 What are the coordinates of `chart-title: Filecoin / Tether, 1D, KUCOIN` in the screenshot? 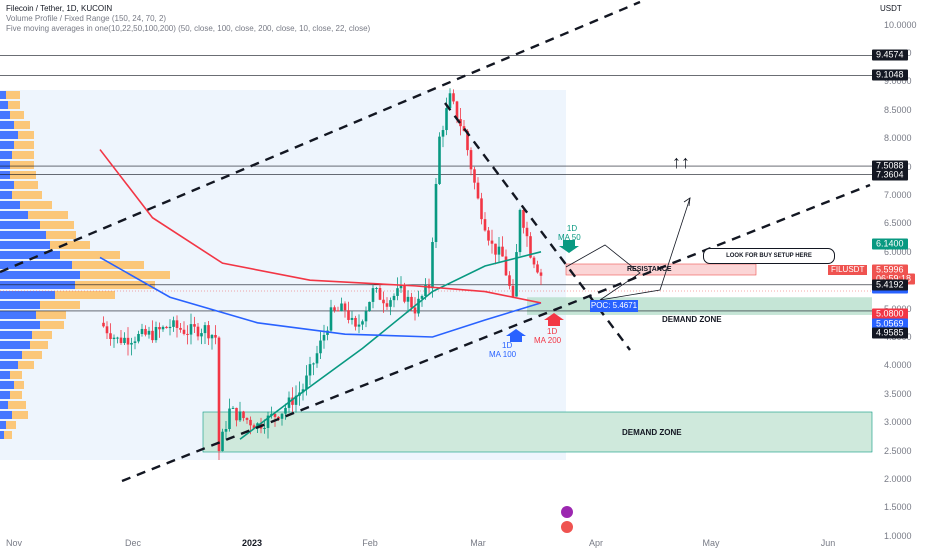 It's located at (59, 8).